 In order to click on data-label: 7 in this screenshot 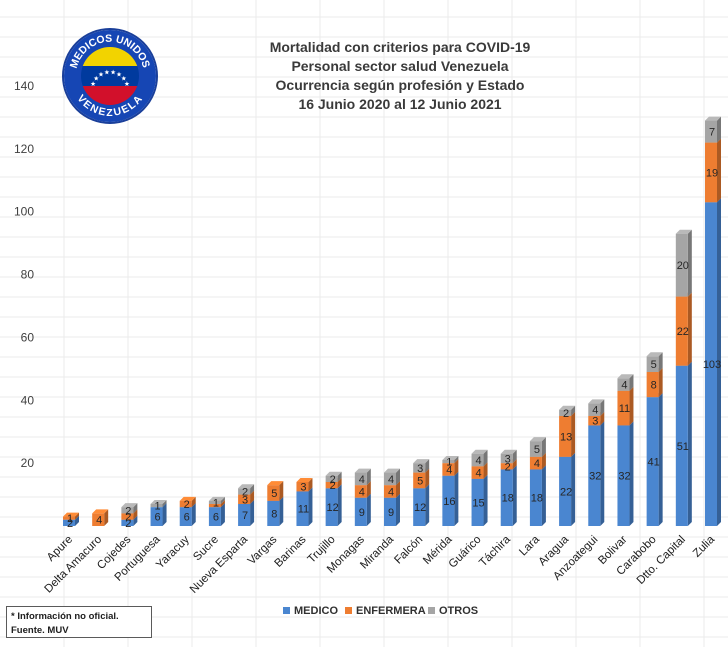, I will do `click(245, 516)`.